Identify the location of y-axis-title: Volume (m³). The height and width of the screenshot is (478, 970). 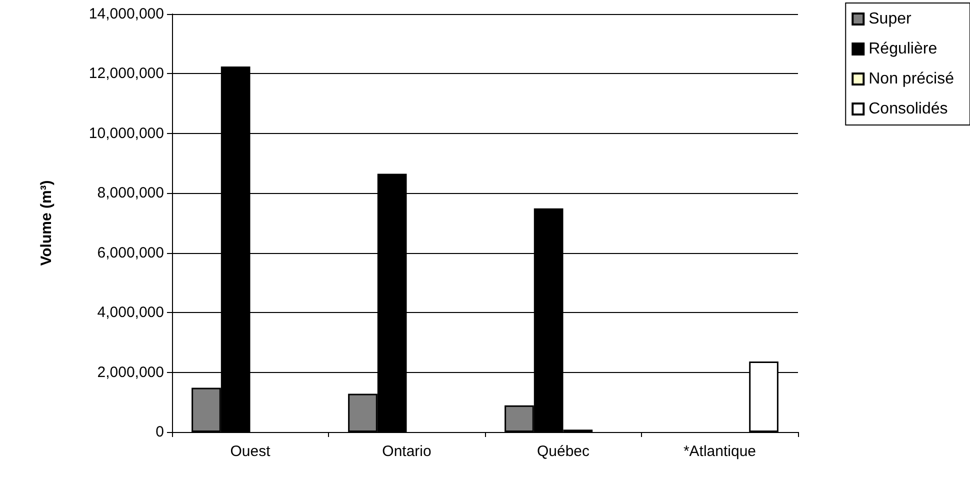
(46, 223).